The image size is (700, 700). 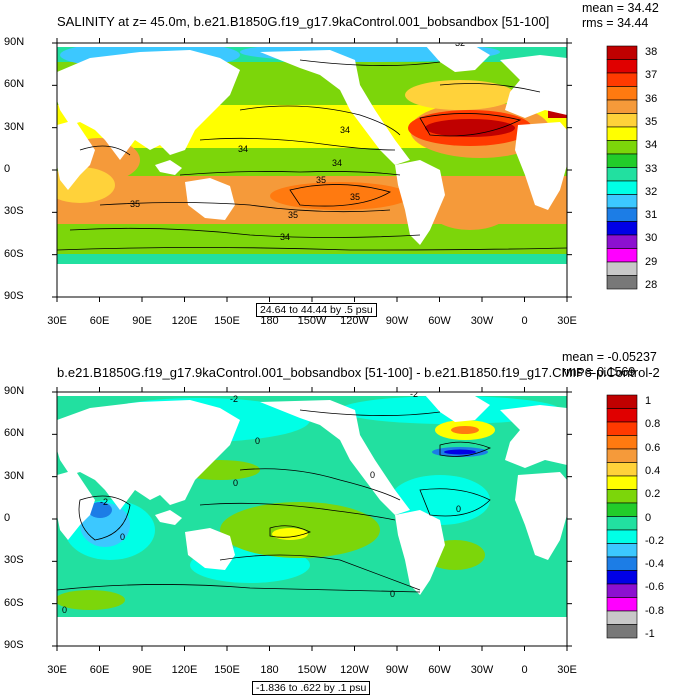 What do you see at coordinates (651, 215) in the screenshot?
I see `top-colorbar-label: 31` at bounding box center [651, 215].